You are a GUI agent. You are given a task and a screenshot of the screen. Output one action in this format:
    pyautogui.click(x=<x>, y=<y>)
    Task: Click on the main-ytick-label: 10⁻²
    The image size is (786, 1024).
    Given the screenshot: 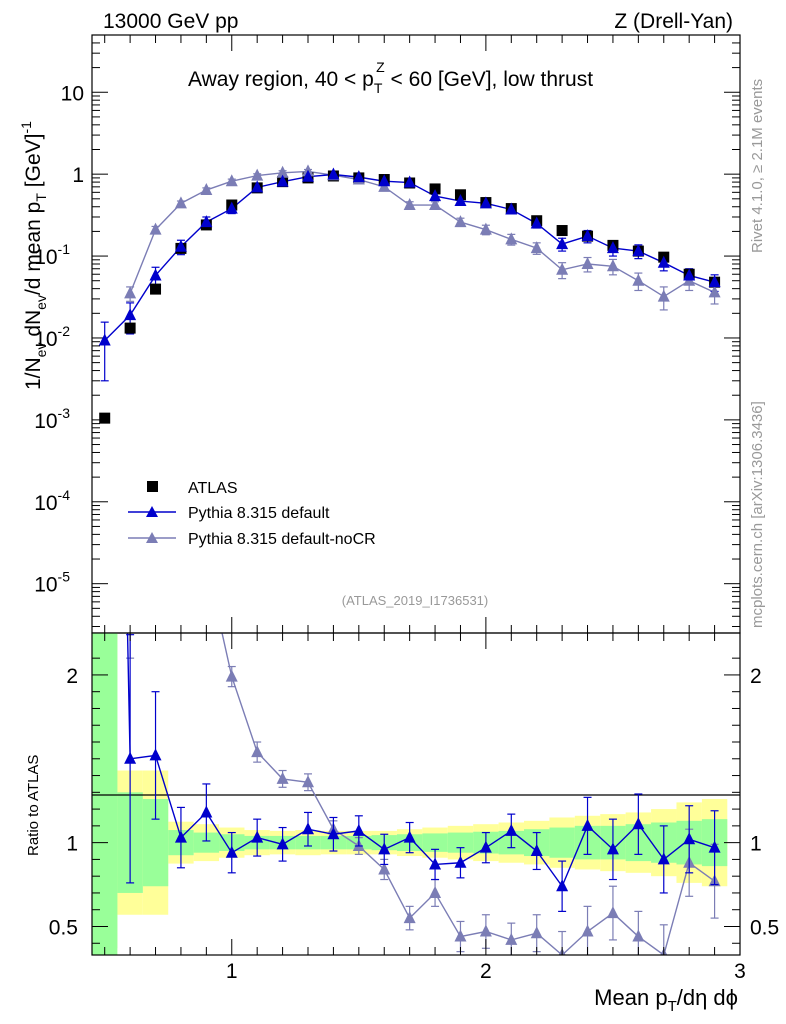 What is the action you would take?
    pyautogui.click(x=52, y=337)
    